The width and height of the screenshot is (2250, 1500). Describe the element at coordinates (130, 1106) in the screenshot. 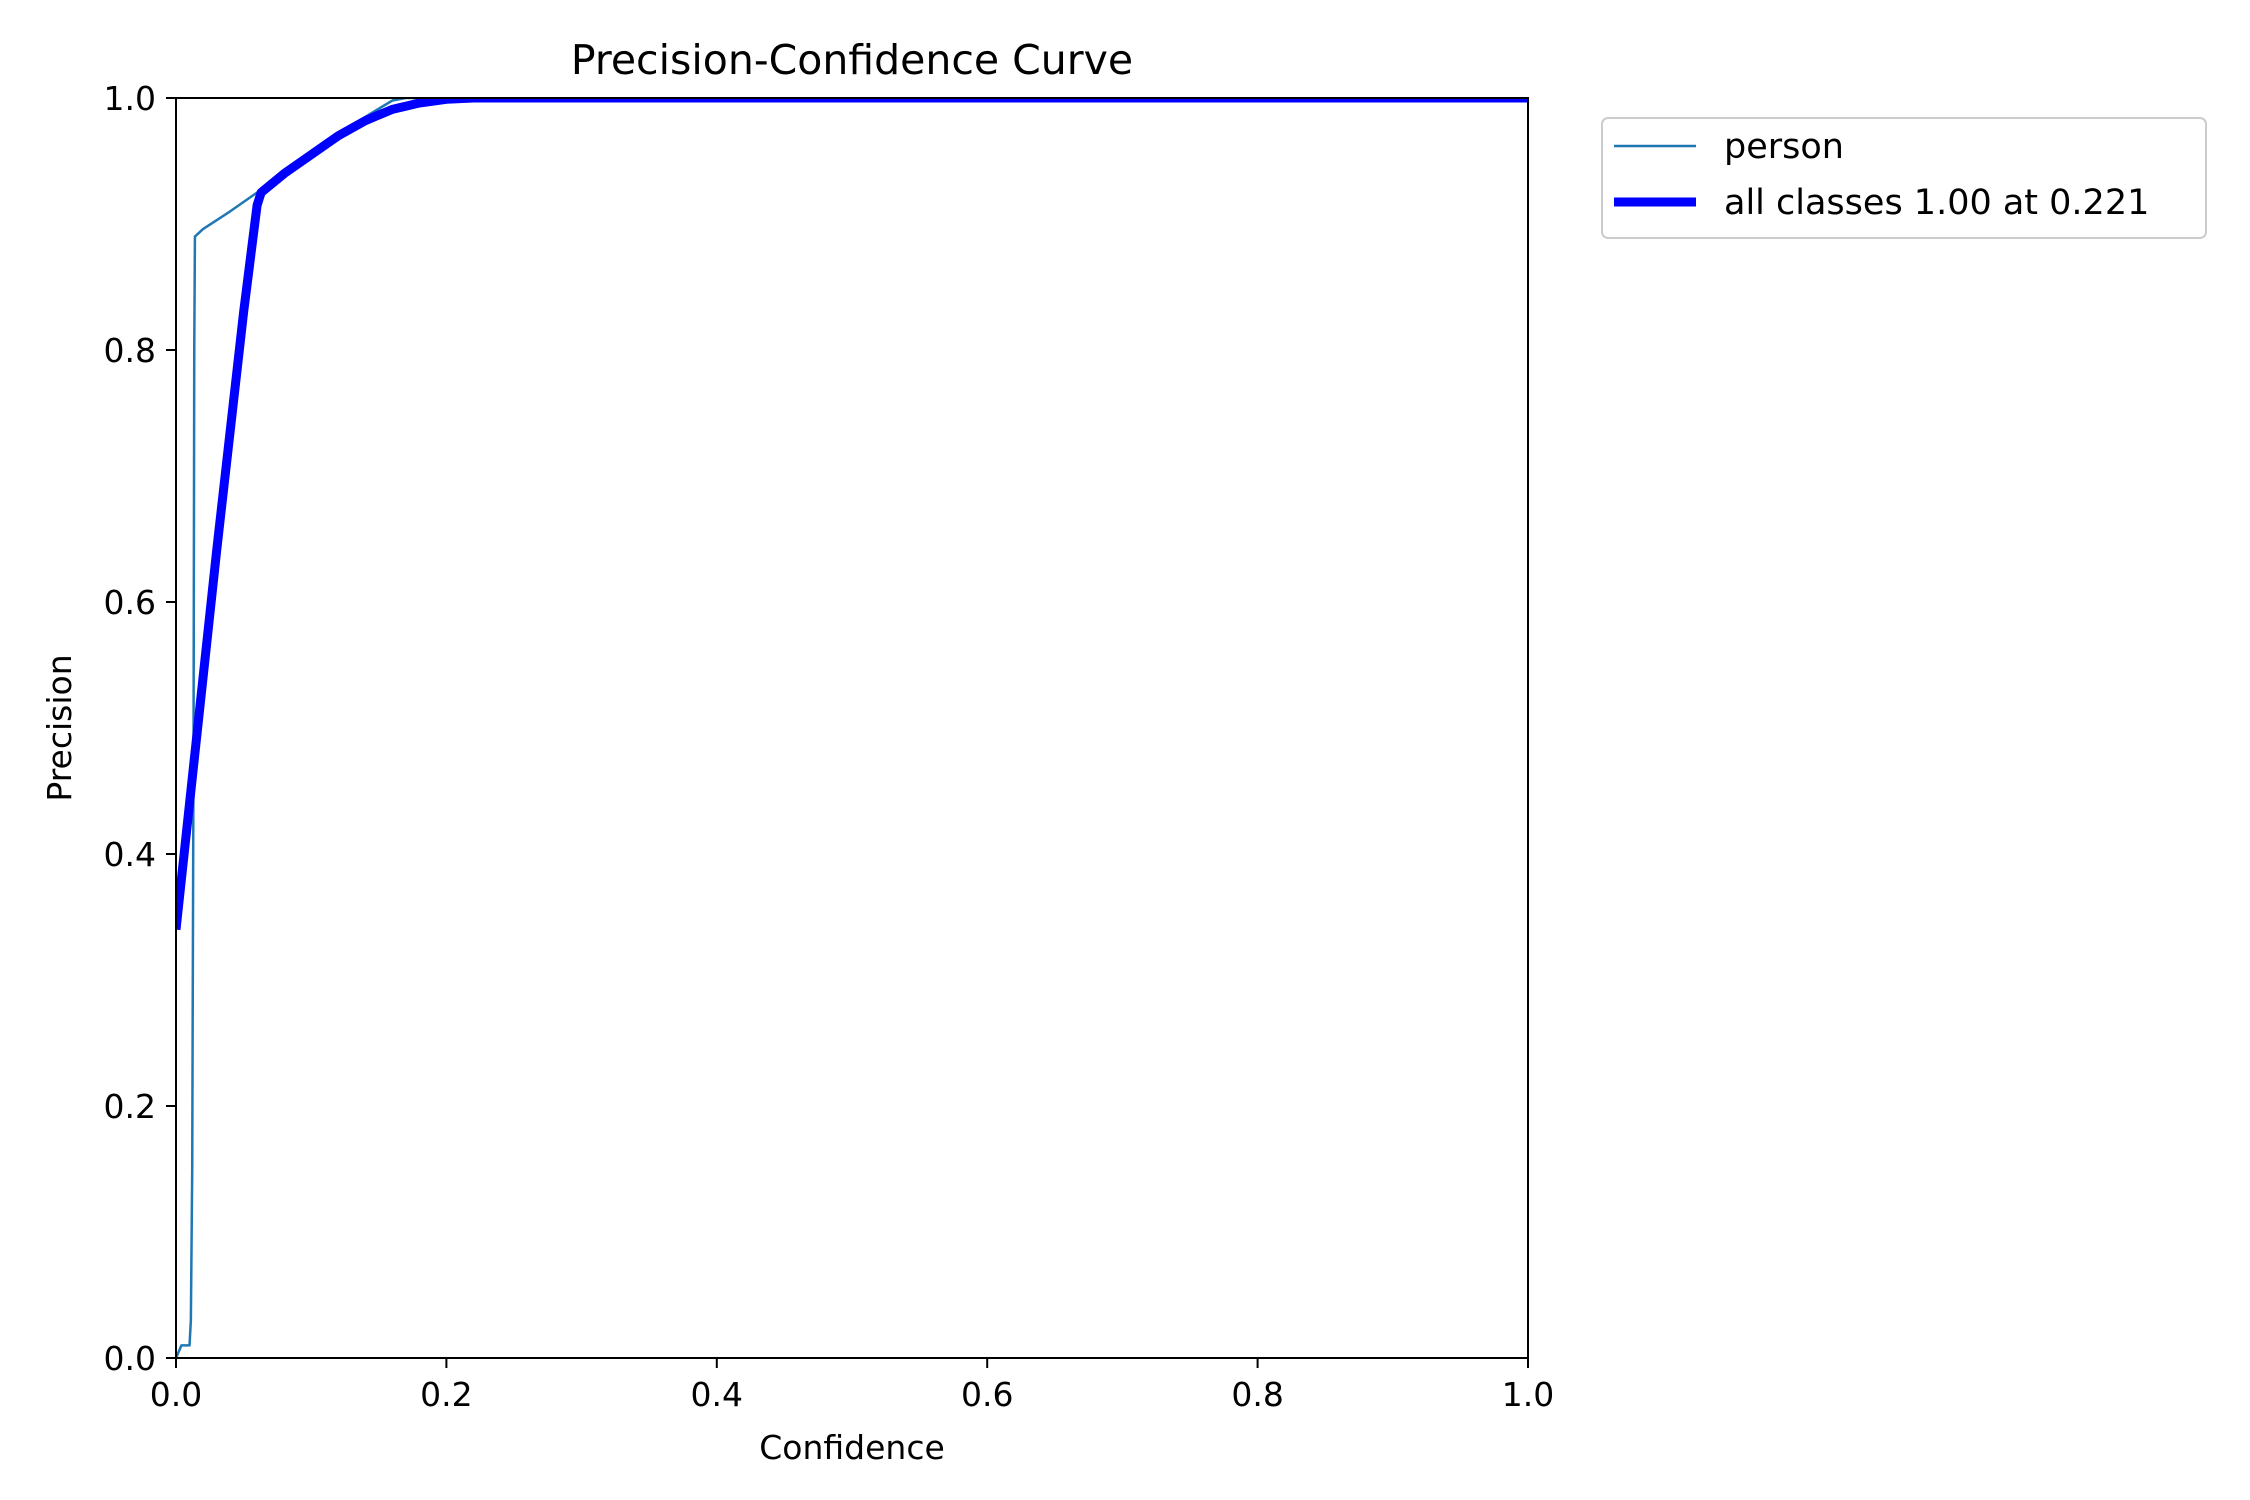

I see `y-tick-label: 0.2` at that location.